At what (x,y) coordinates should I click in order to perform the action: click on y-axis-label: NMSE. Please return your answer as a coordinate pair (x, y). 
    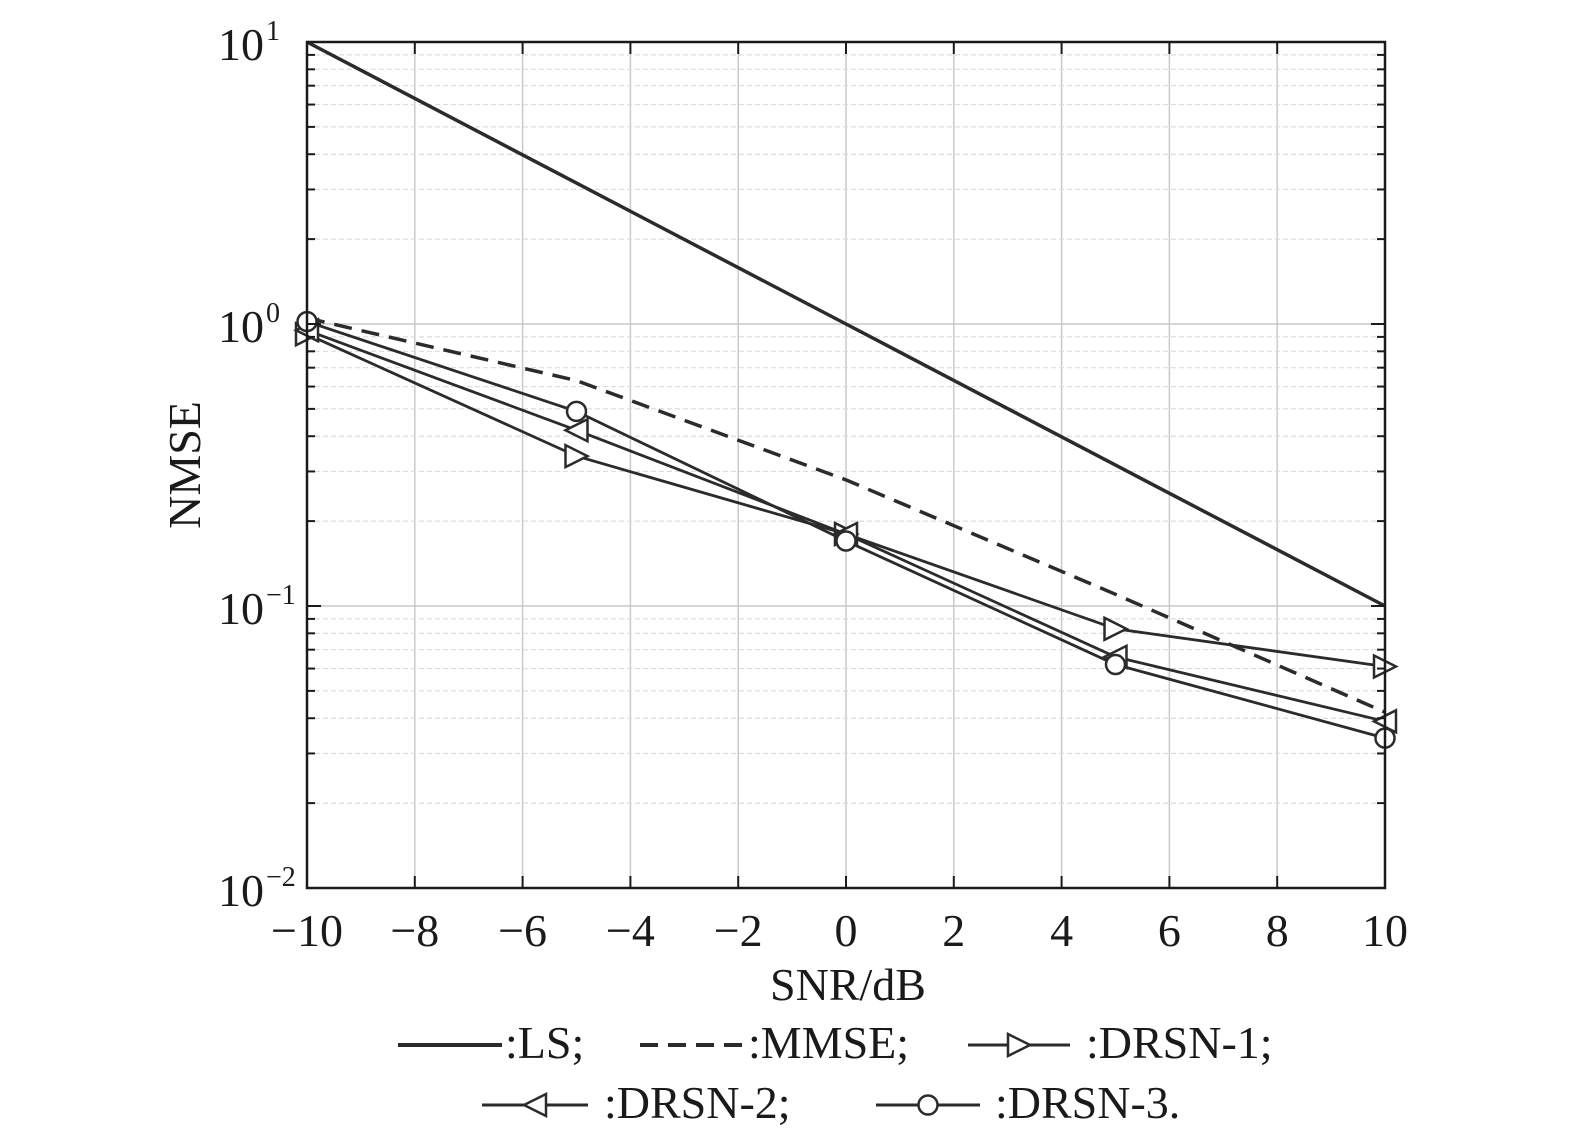
    Looking at the image, I should click on (184, 465).